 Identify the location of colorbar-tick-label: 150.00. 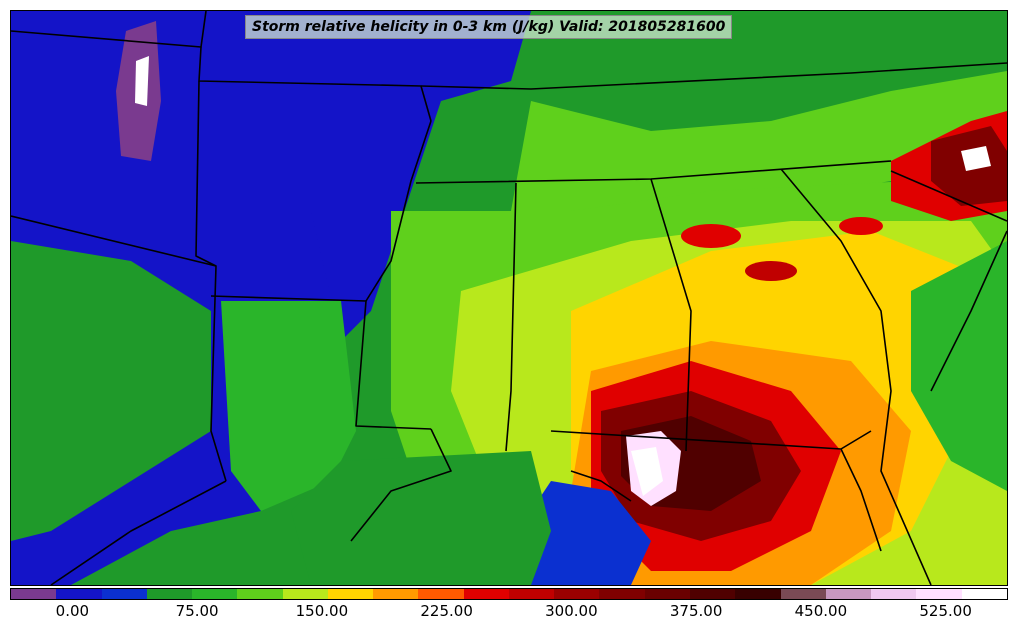
(322, 611).